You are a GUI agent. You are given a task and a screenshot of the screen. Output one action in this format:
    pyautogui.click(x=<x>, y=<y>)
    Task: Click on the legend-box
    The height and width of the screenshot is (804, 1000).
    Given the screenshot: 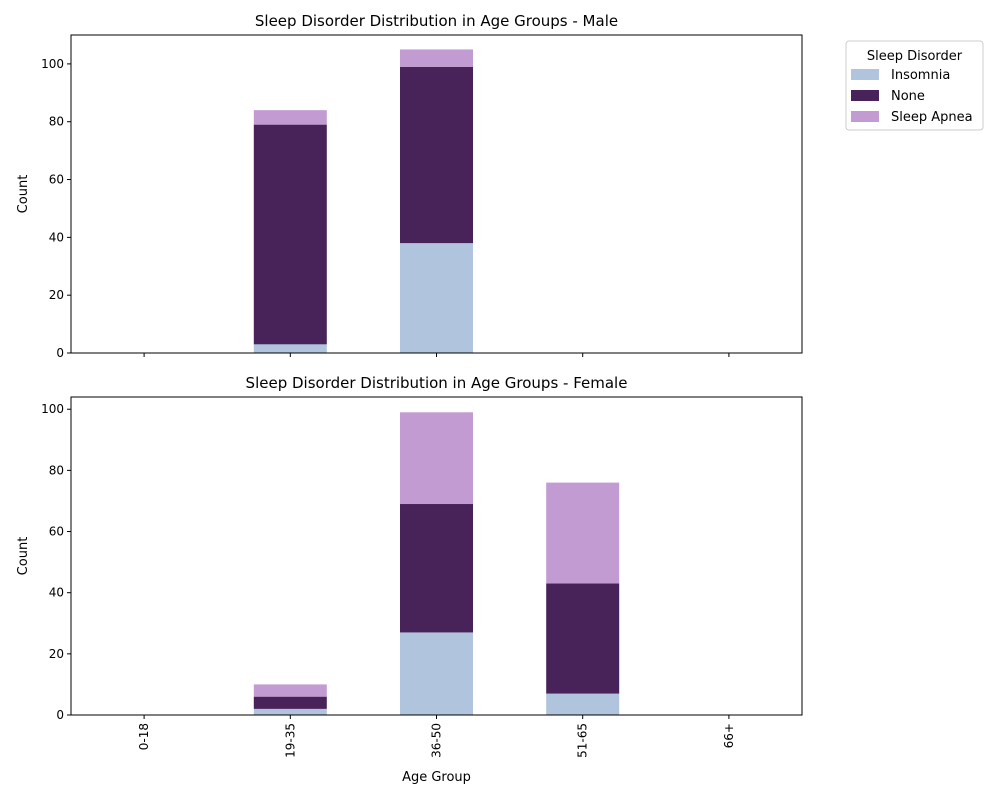 What is the action you would take?
    pyautogui.click(x=914, y=85)
    